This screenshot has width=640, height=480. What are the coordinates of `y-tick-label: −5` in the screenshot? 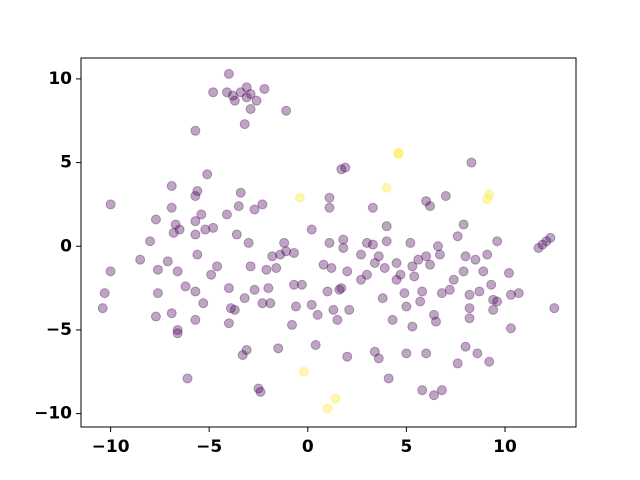 It's located at (59, 330).